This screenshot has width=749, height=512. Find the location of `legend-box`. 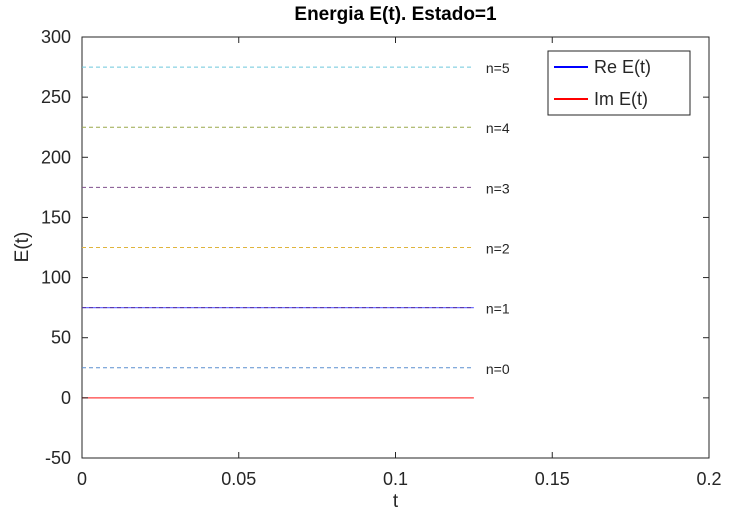

legend-box is located at coordinates (619, 83).